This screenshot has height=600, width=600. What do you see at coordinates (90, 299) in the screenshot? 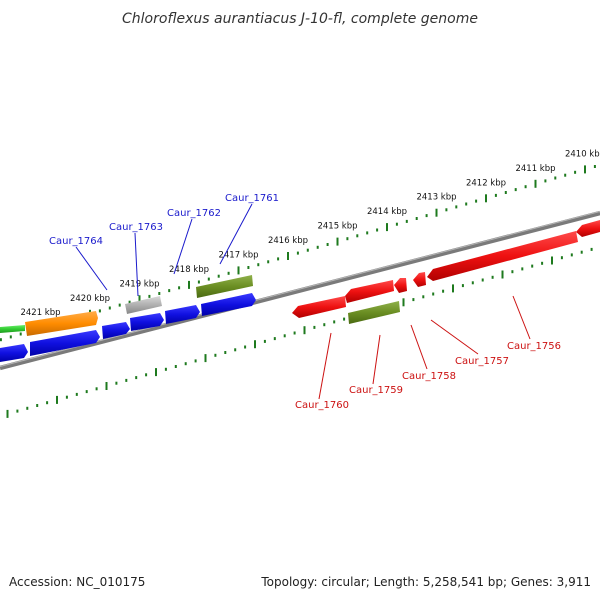
I see `scale-label: 2420 kbp` at bounding box center [90, 299].